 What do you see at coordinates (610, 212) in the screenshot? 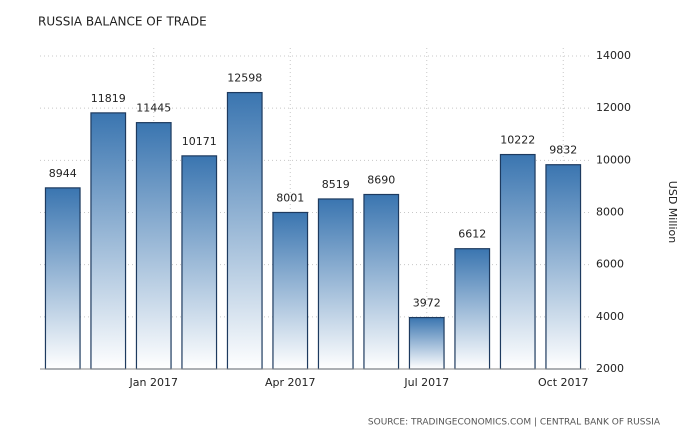
I see `y-tick-label: 8000` at bounding box center [610, 212].